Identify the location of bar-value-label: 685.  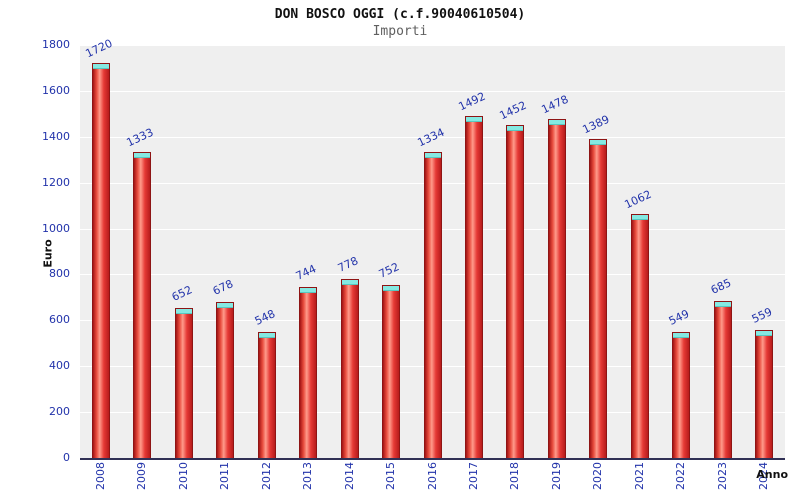
(721, 286).